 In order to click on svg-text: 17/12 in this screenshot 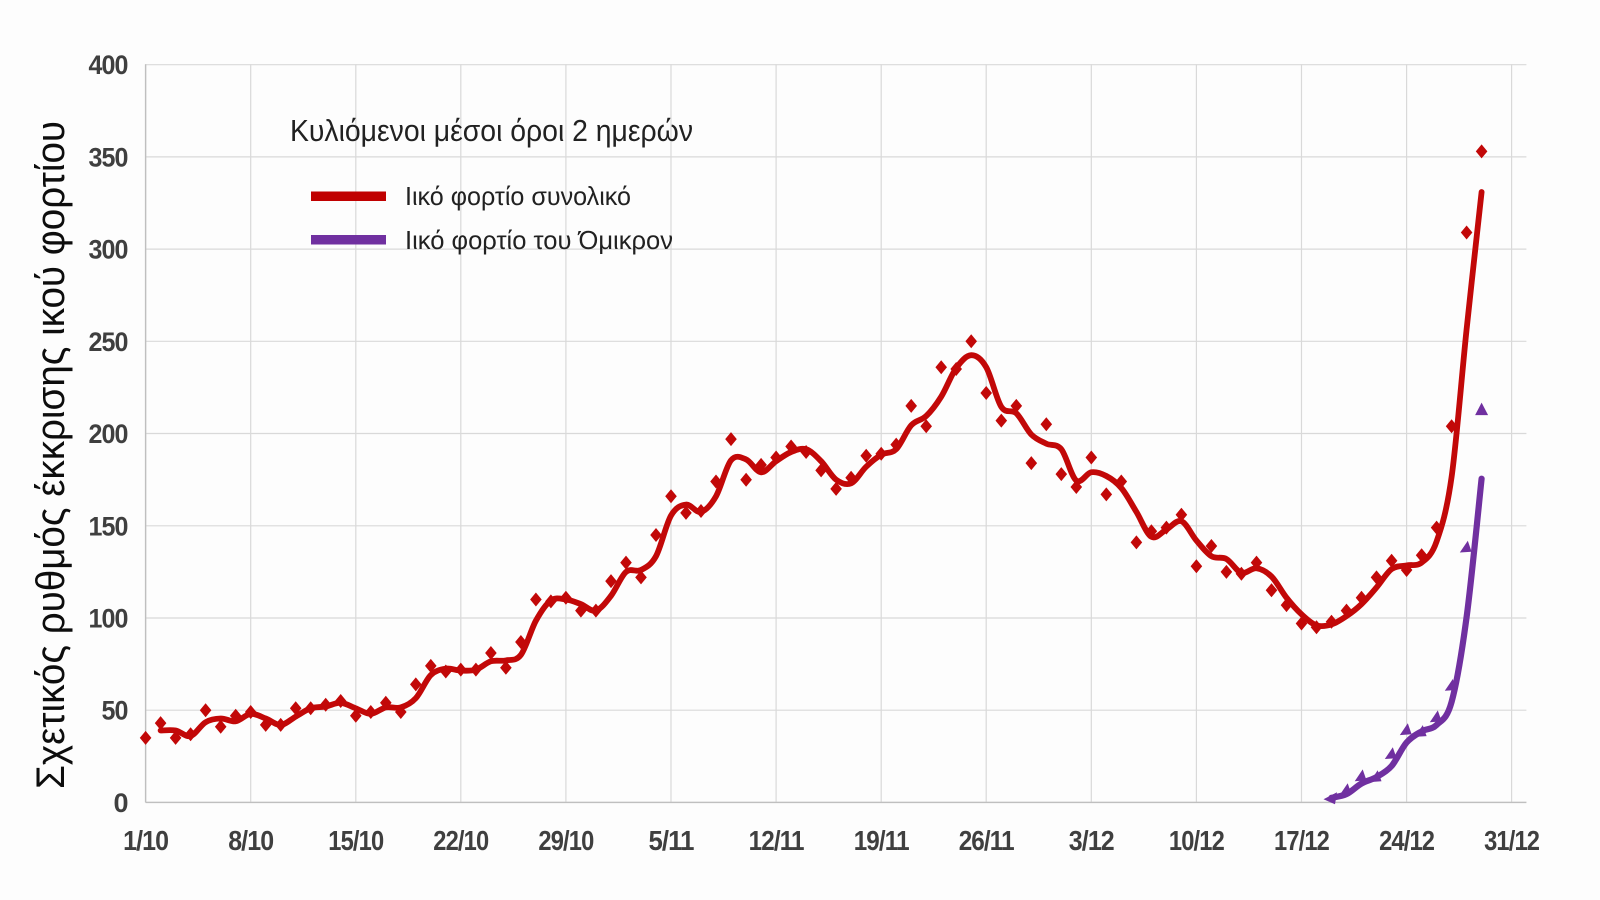, I will do `click(1301, 840)`.